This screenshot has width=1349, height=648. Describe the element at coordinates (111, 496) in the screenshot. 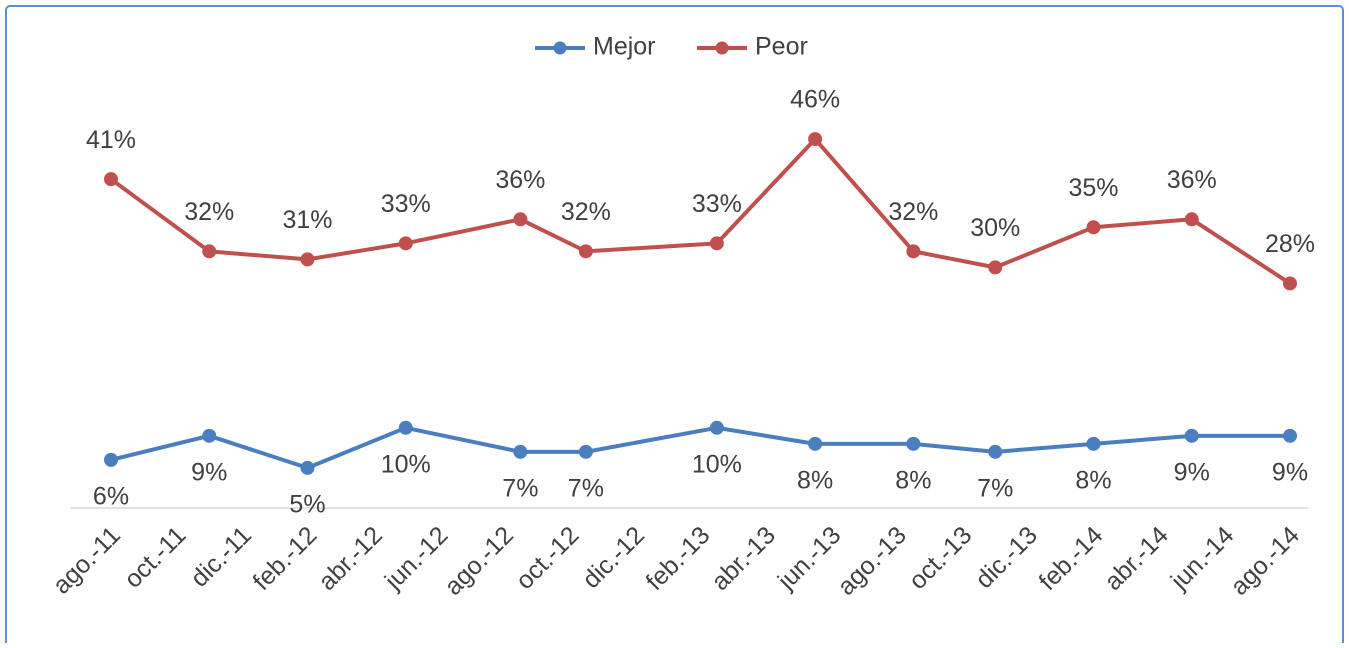

I see `data-label: 6%` at that location.